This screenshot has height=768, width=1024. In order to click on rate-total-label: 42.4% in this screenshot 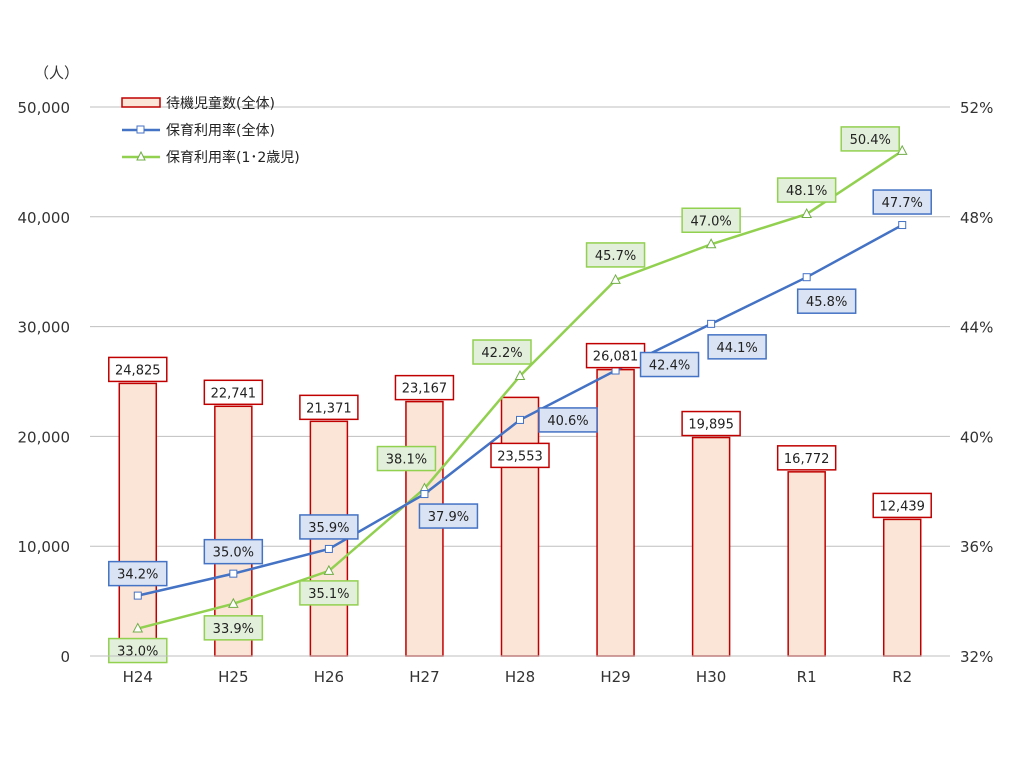, I will do `click(669, 366)`.